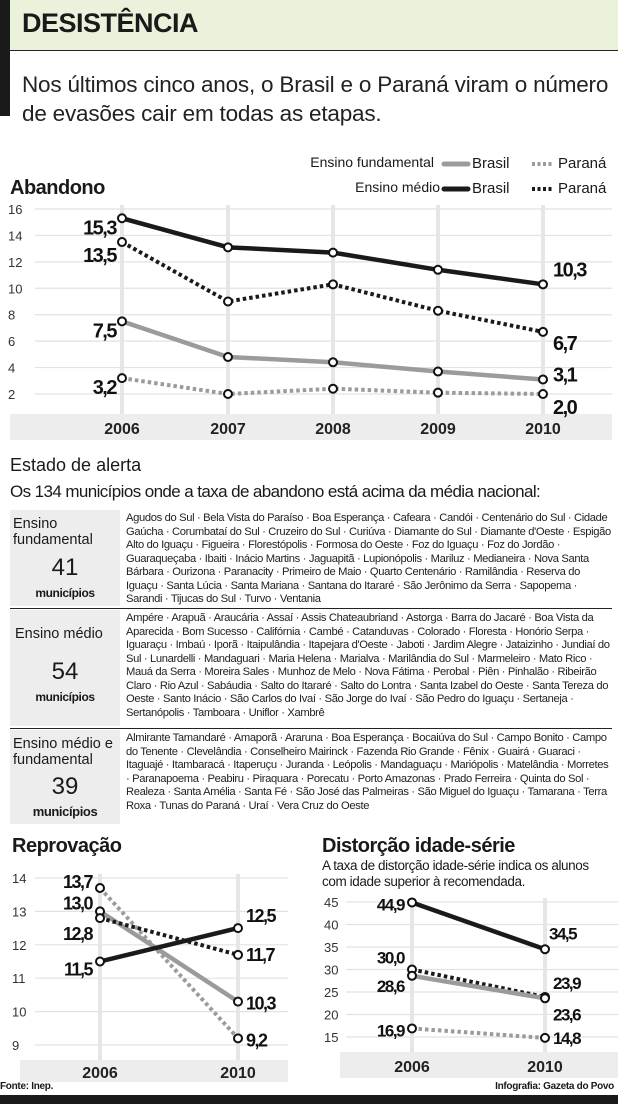 The image size is (618, 1104). I want to click on municipality: São Jorge do Ivaí, so click(365, 699).